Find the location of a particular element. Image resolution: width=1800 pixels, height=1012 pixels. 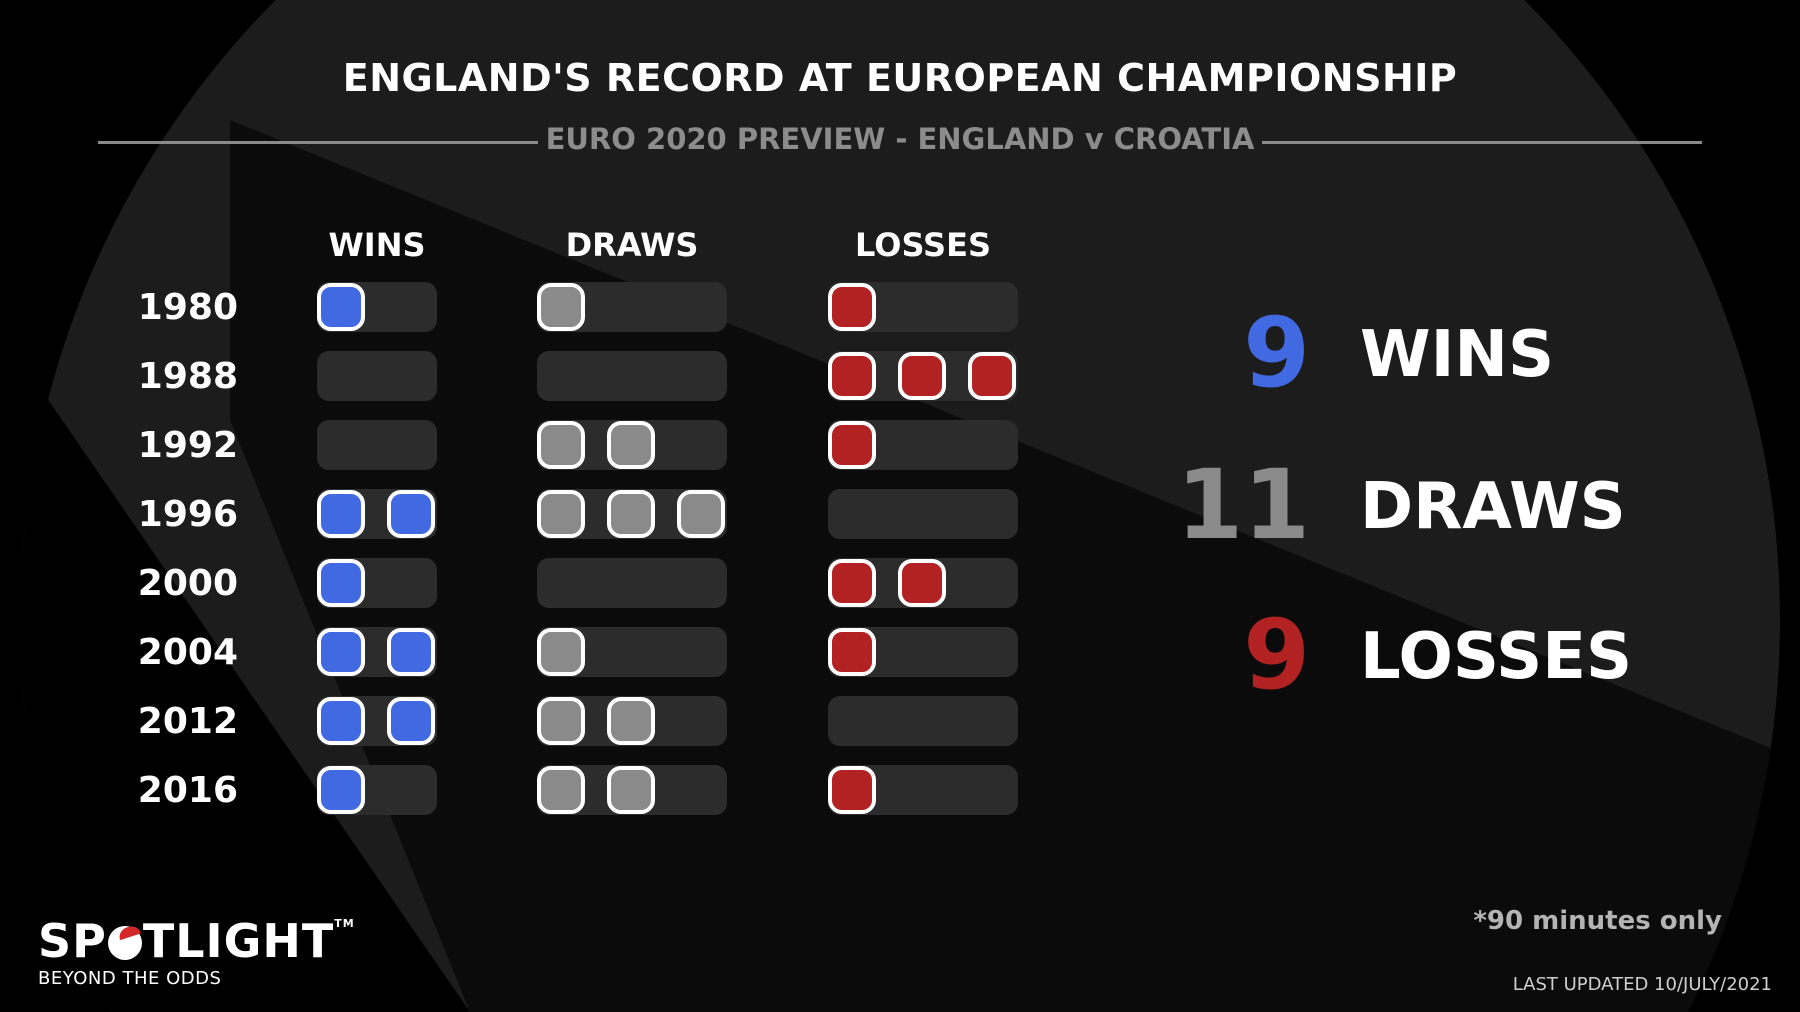

summary-wins-label: WINS is located at coordinates (1457, 355).